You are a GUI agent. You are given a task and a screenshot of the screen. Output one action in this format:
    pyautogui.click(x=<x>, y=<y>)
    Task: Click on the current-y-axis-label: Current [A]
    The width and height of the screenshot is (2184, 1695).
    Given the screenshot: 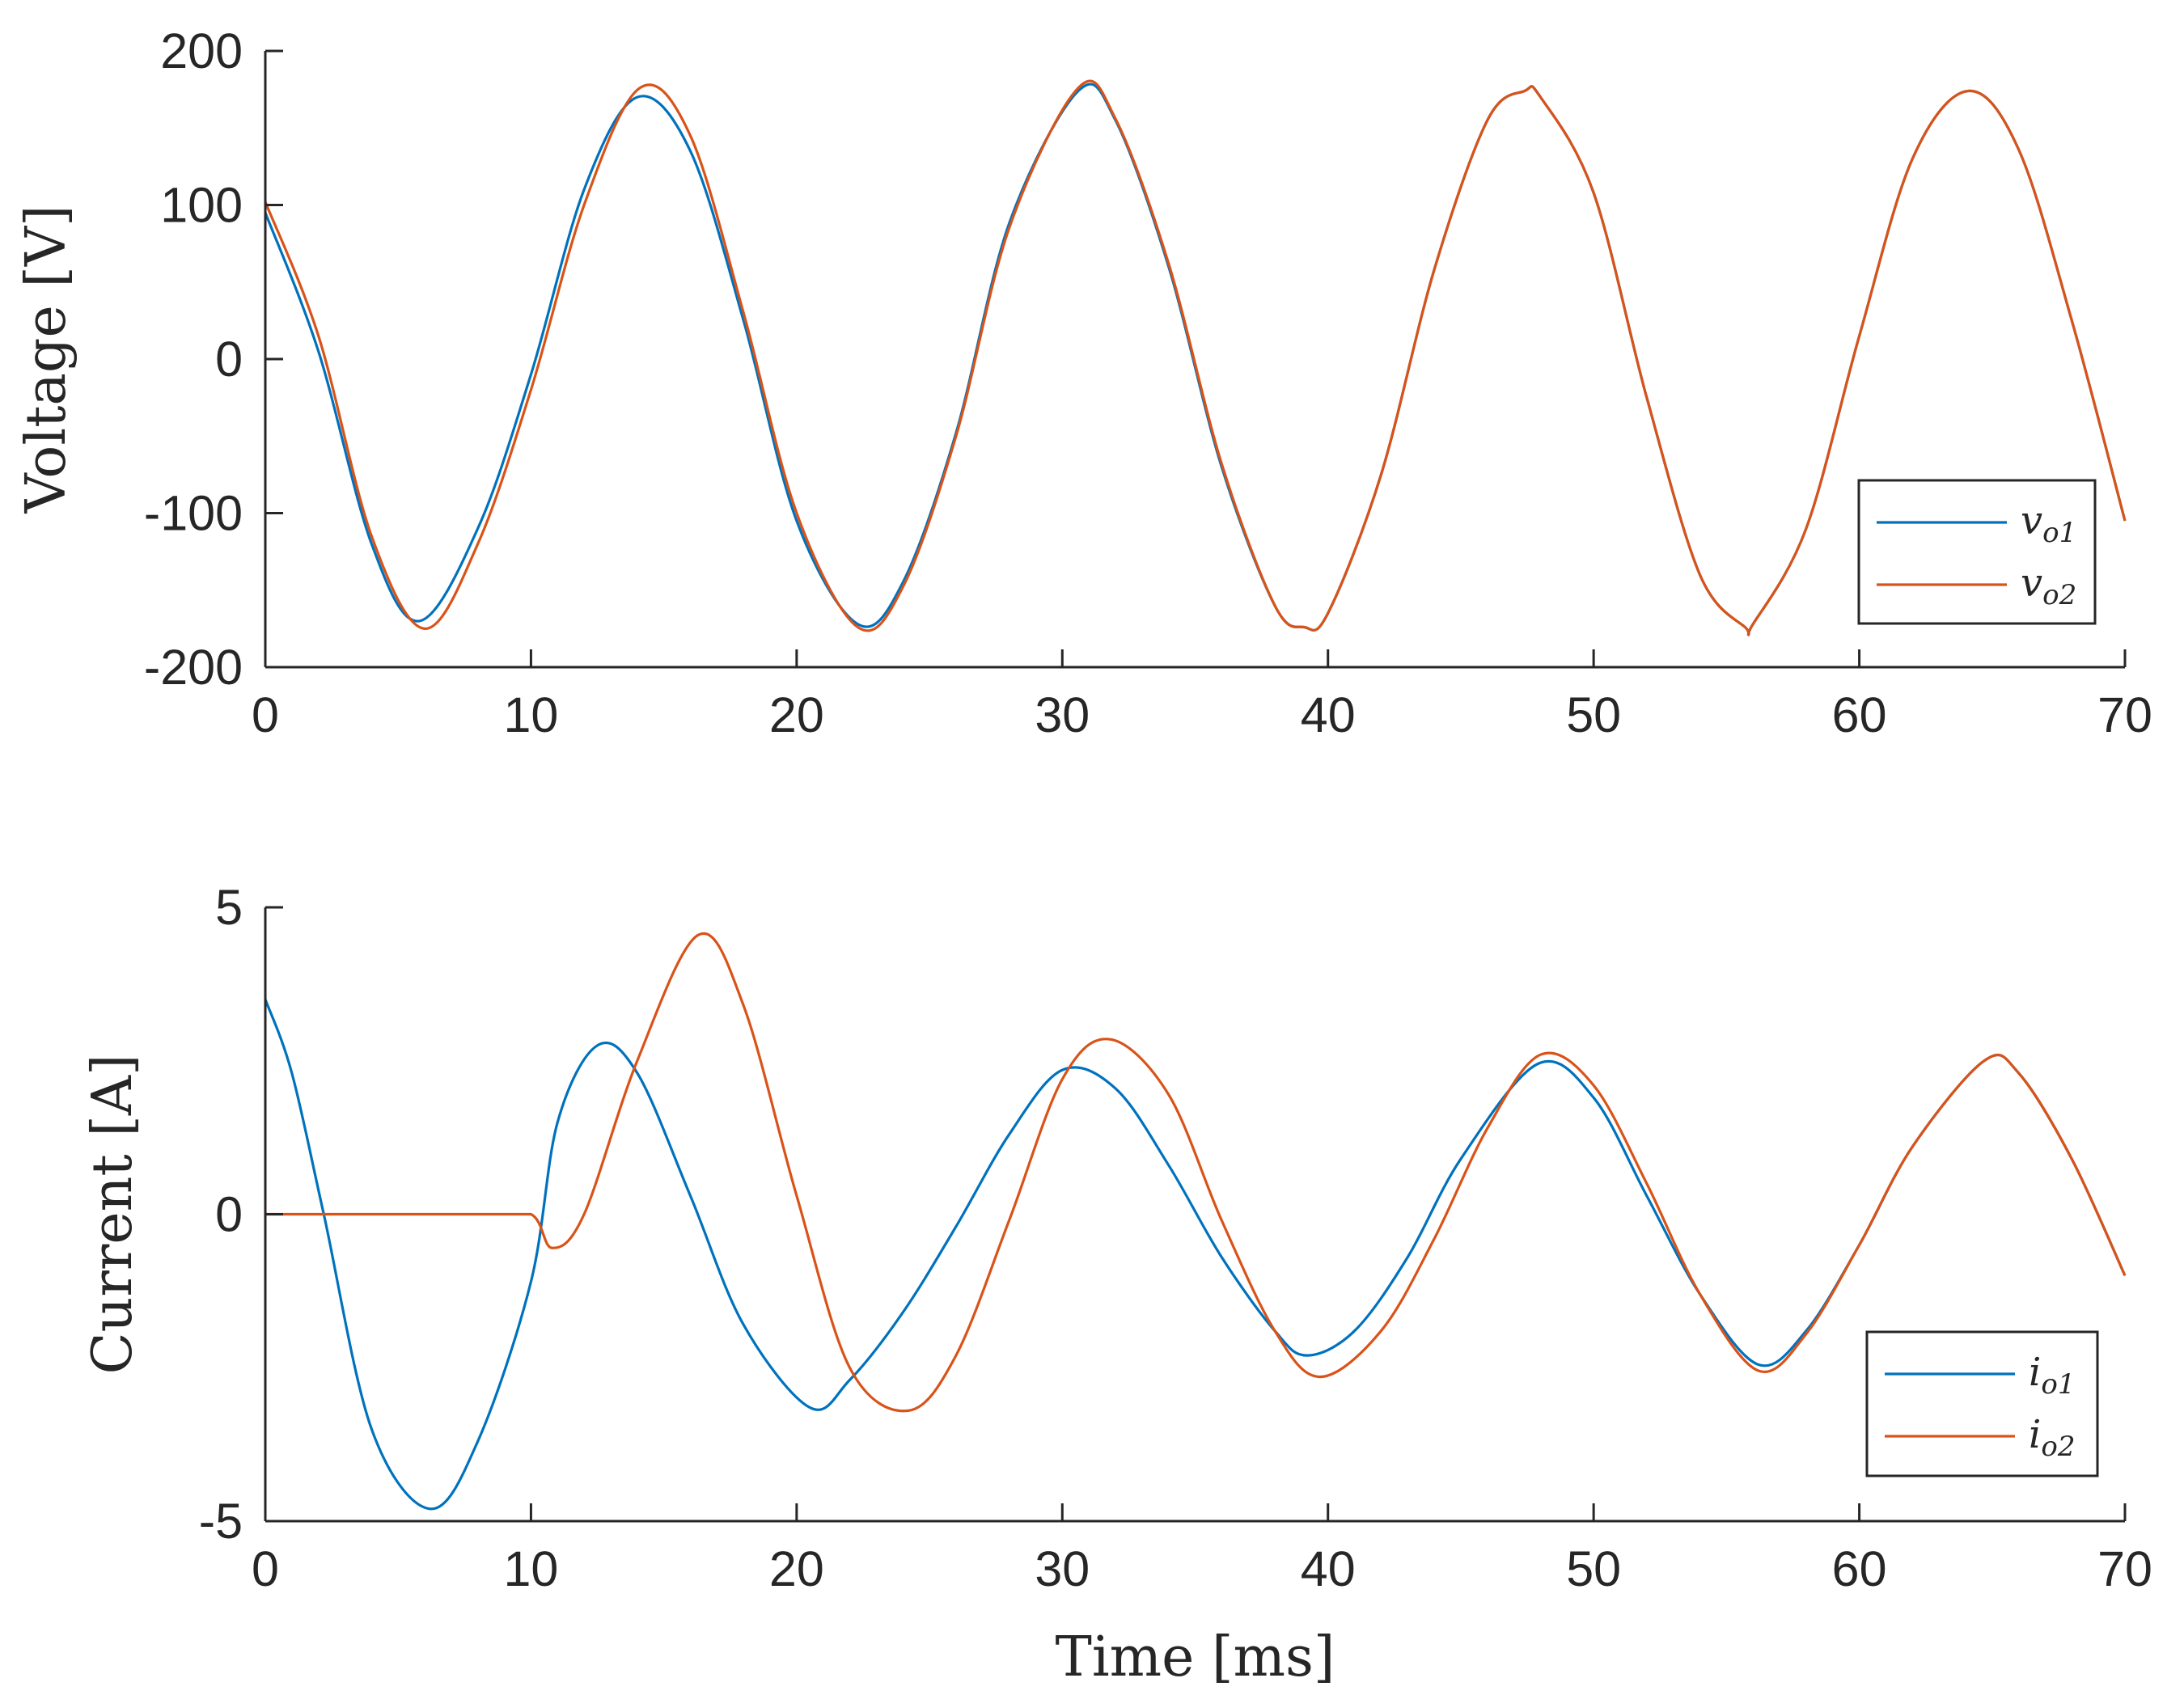 What is the action you would take?
    pyautogui.click(x=113, y=1215)
    